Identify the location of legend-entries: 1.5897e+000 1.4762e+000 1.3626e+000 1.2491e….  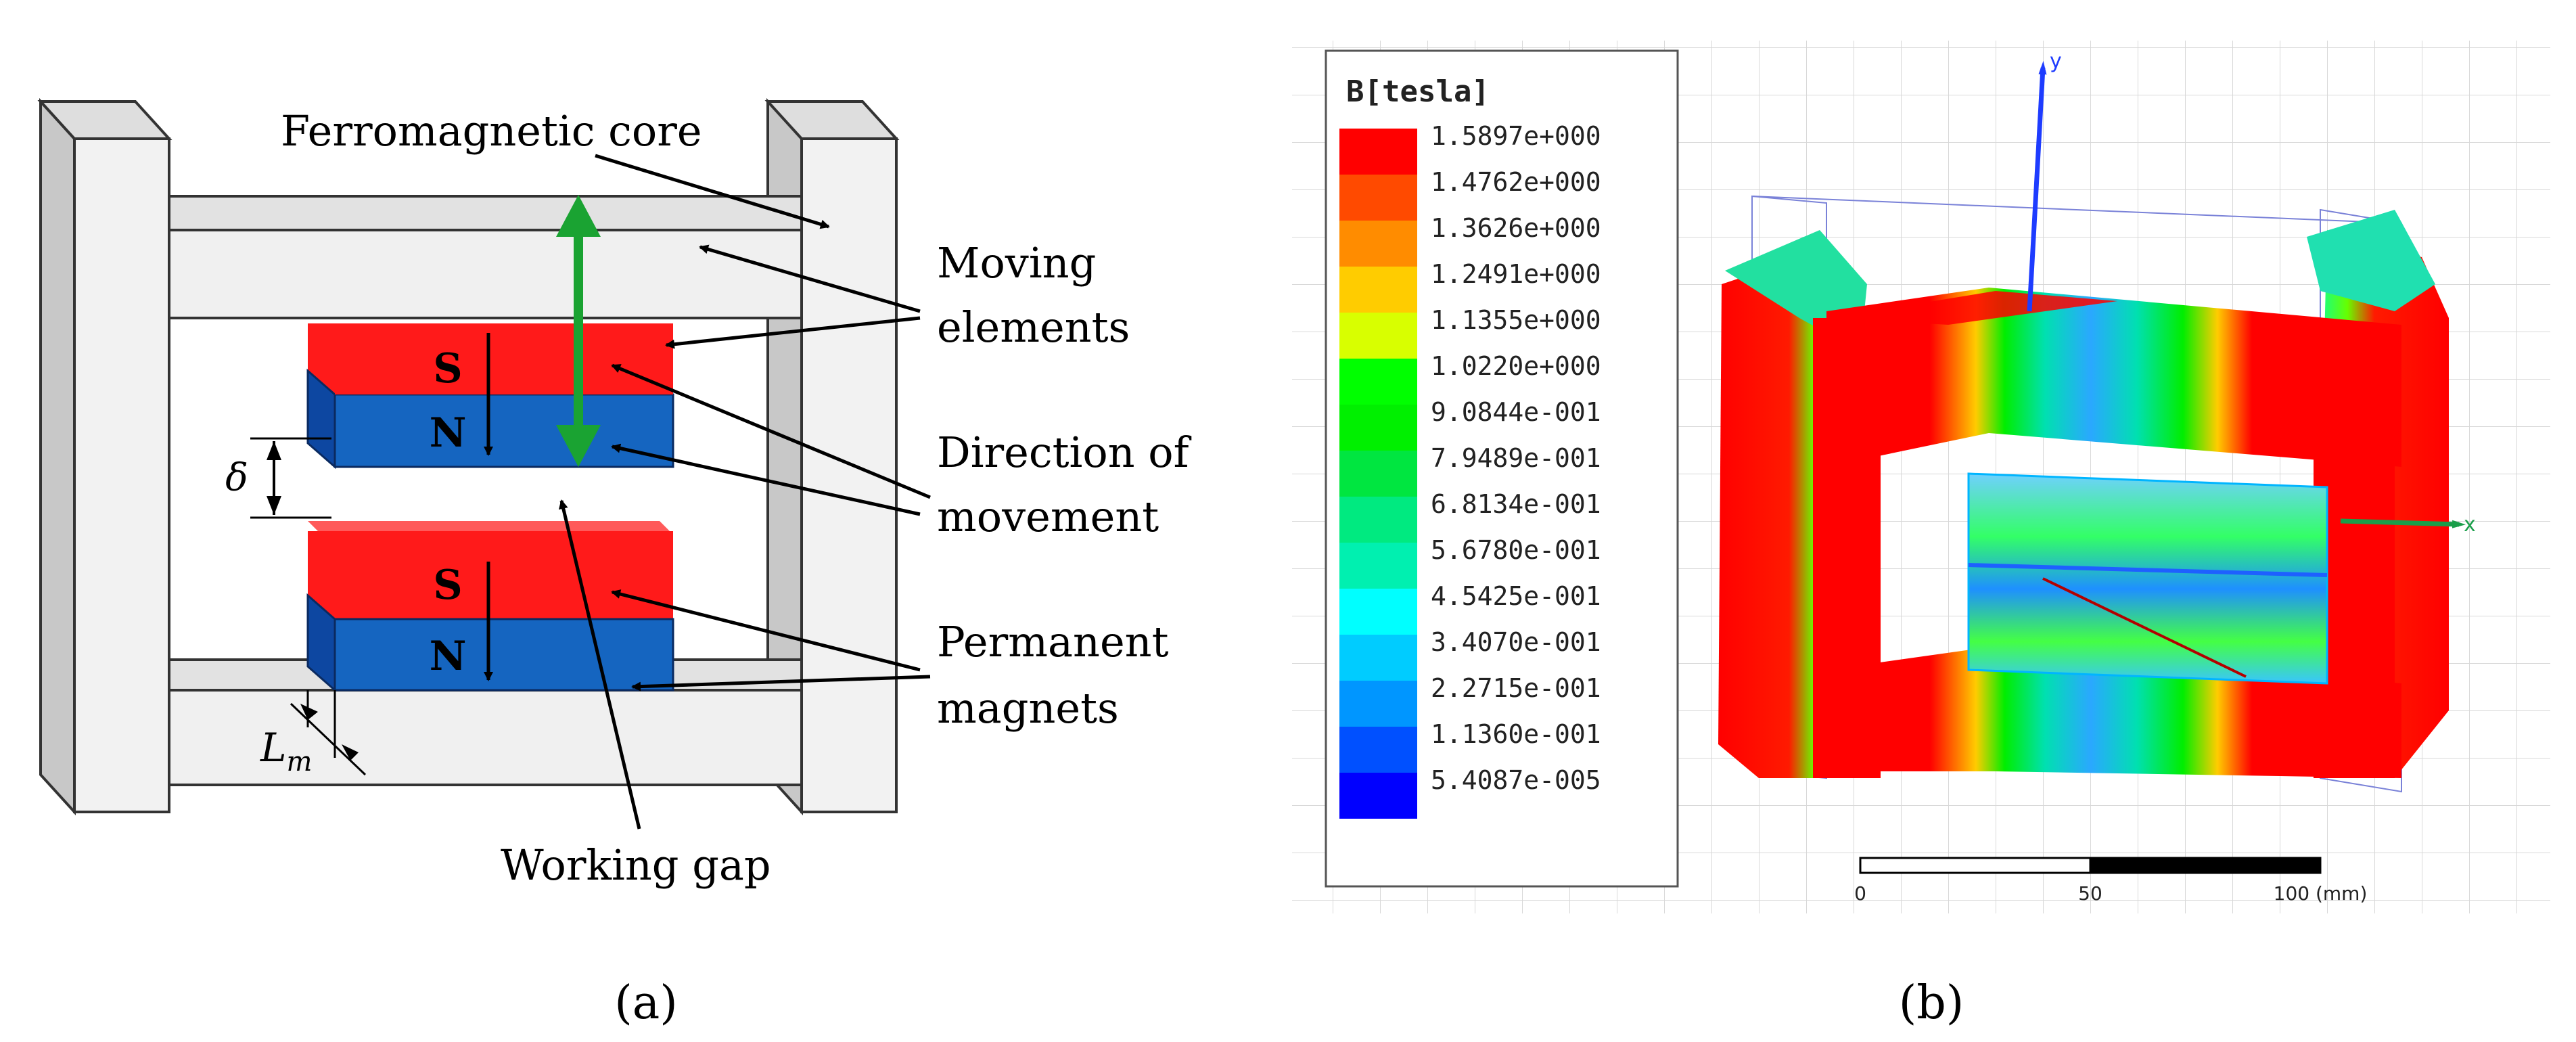
(1470, 470).